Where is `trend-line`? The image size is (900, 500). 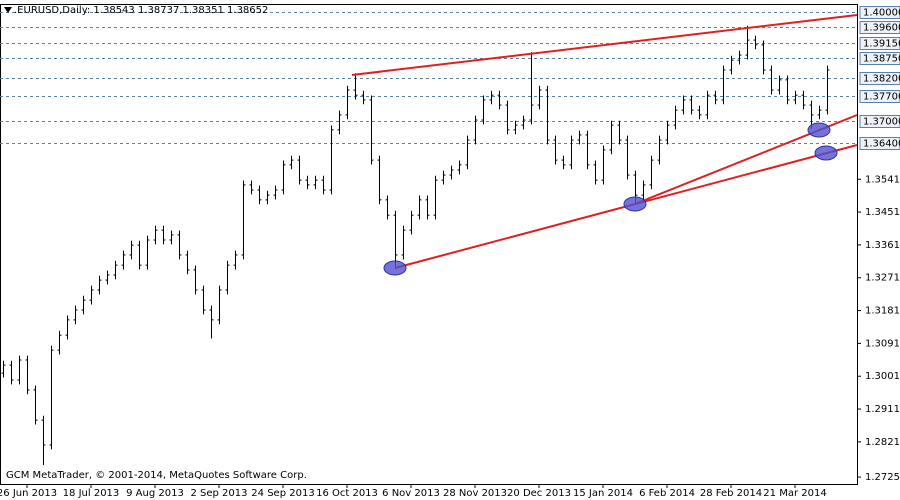 trend-line is located at coordinates (604, 45).